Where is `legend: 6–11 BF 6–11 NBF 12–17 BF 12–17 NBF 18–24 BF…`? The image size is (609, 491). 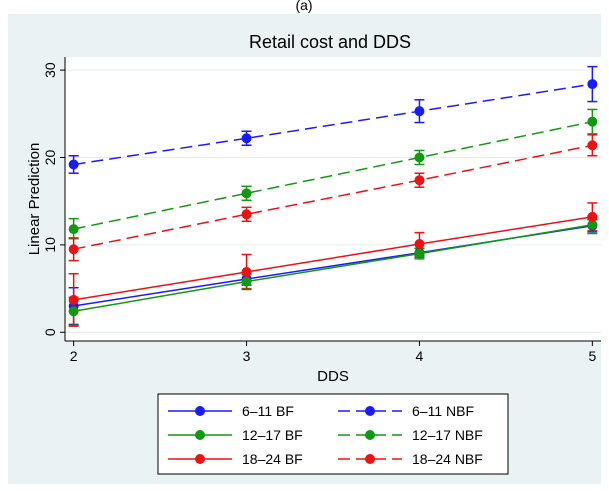 legend: 6–11 BF 6–11 NBF 12–17 BF 12–17 NBF 18–24 BF… is located at coordinates (333, 434).